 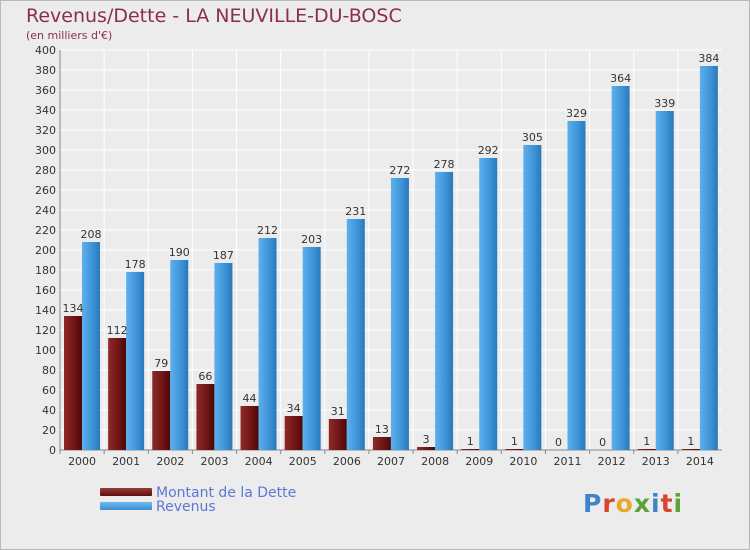 What do you see at coordinates (214, 16) in the screenshot?
I see `chart-title: Revenus/Dette - LA NEUVILLE-DU-BOSC` at bounding box center [214, 16].